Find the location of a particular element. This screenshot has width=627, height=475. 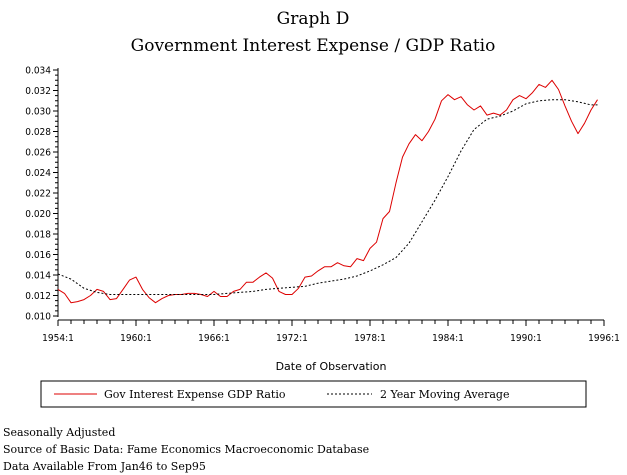

y-tick-label: 0.020 is located at coordinates (38, 214).